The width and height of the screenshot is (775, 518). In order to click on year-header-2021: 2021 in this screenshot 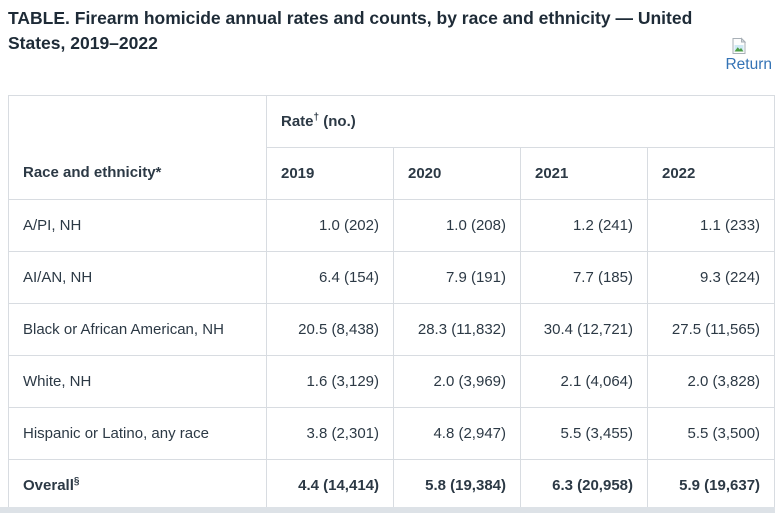, I will do `click(584, 173)`.